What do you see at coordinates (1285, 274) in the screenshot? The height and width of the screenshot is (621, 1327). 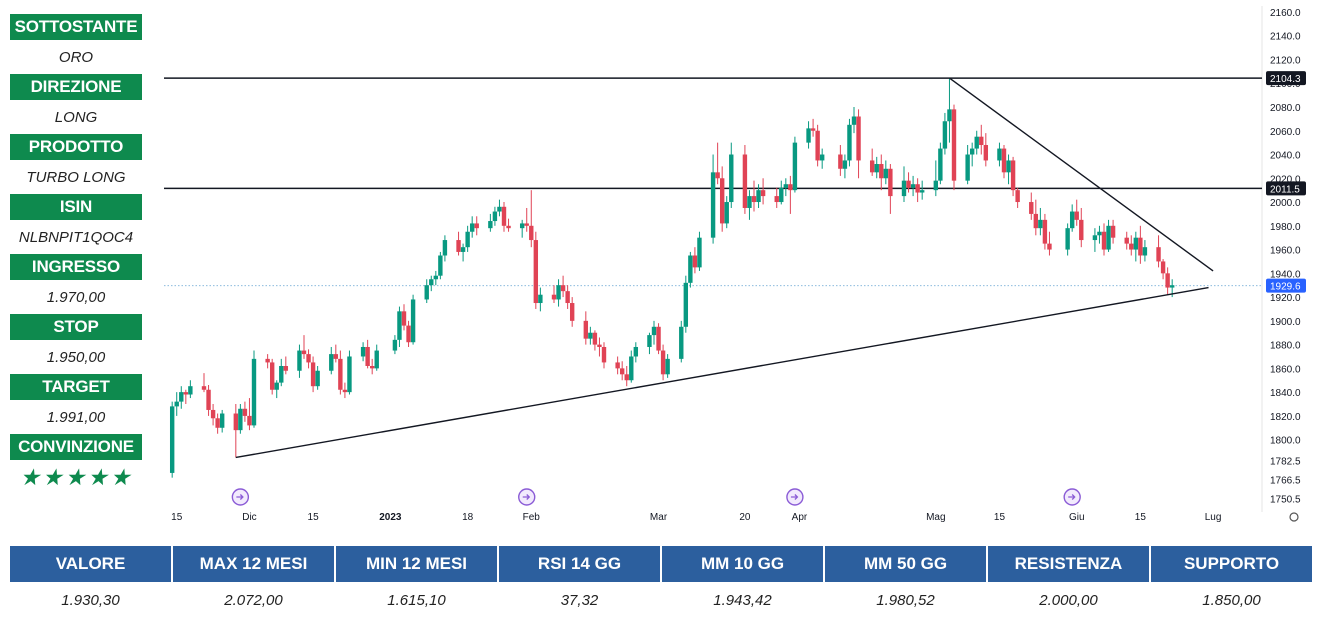 I see `y-tick-label: 1940.0` at bounding box center [1285, 274].